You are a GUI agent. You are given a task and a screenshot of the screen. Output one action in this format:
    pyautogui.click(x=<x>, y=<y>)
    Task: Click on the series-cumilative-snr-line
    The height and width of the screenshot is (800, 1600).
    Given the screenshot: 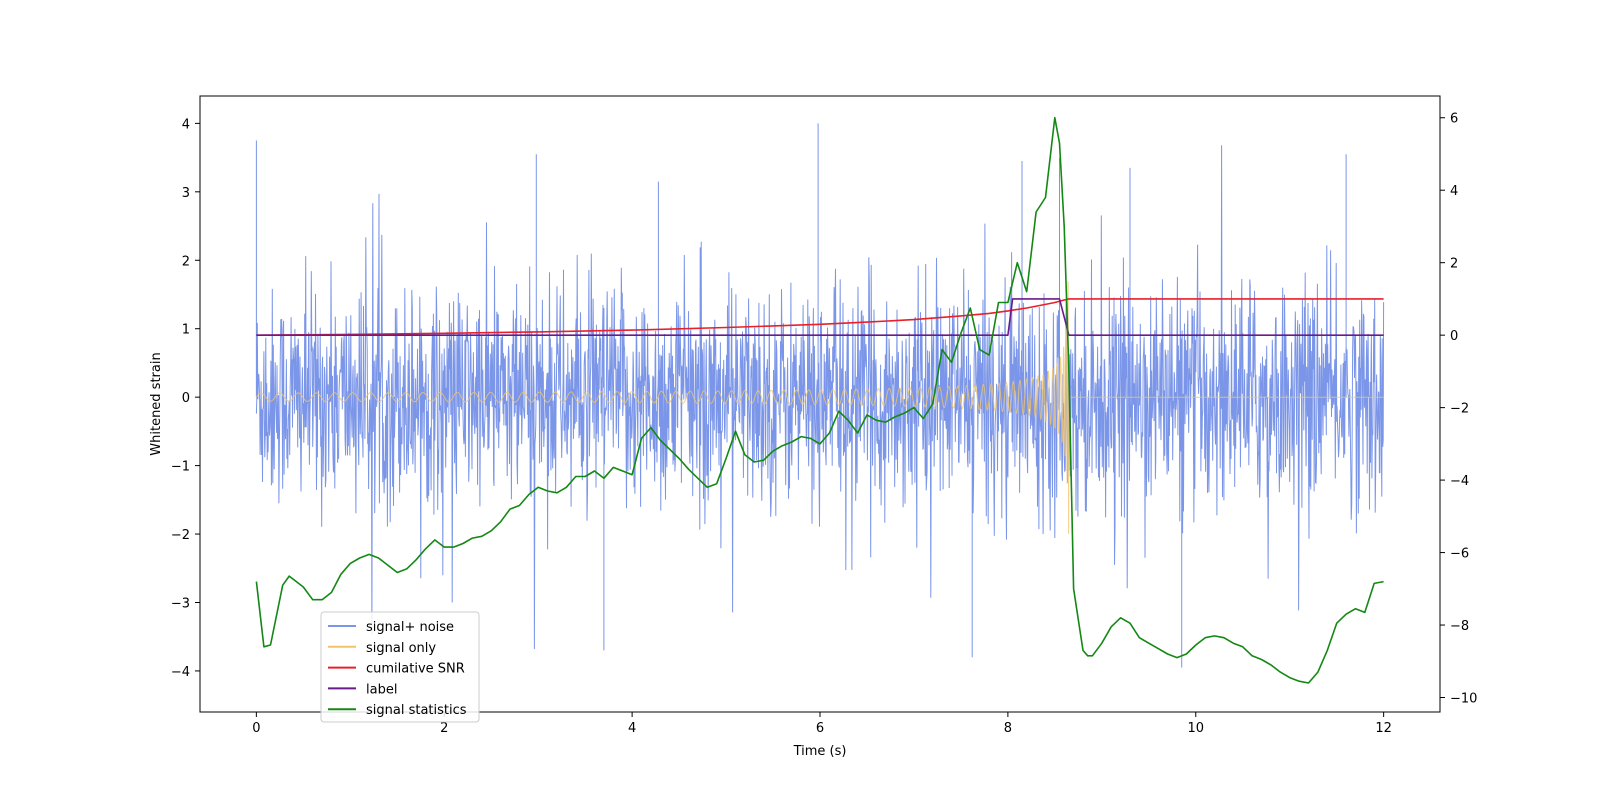 What is the action you would take?
    pyautogui.click(x=820, y=317)
    